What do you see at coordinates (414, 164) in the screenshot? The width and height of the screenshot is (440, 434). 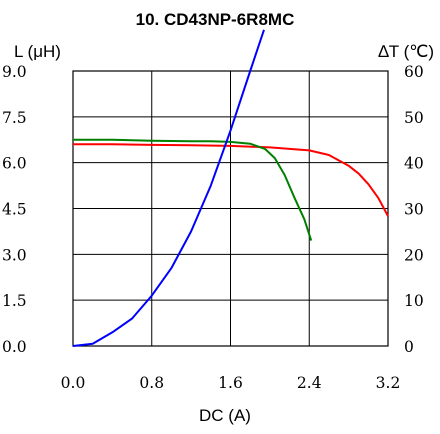 I see `y-right-tick-label: 40` at bounding box center [414, 164].